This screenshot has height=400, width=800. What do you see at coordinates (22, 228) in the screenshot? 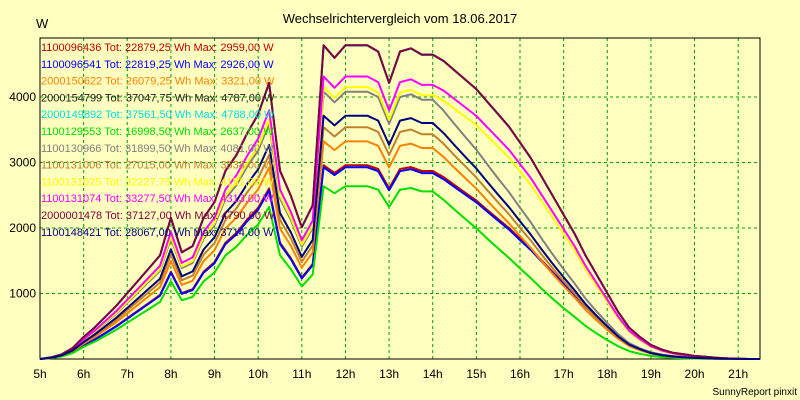
I see `y-tick-label: 2000` at bounding box center [22, 228].